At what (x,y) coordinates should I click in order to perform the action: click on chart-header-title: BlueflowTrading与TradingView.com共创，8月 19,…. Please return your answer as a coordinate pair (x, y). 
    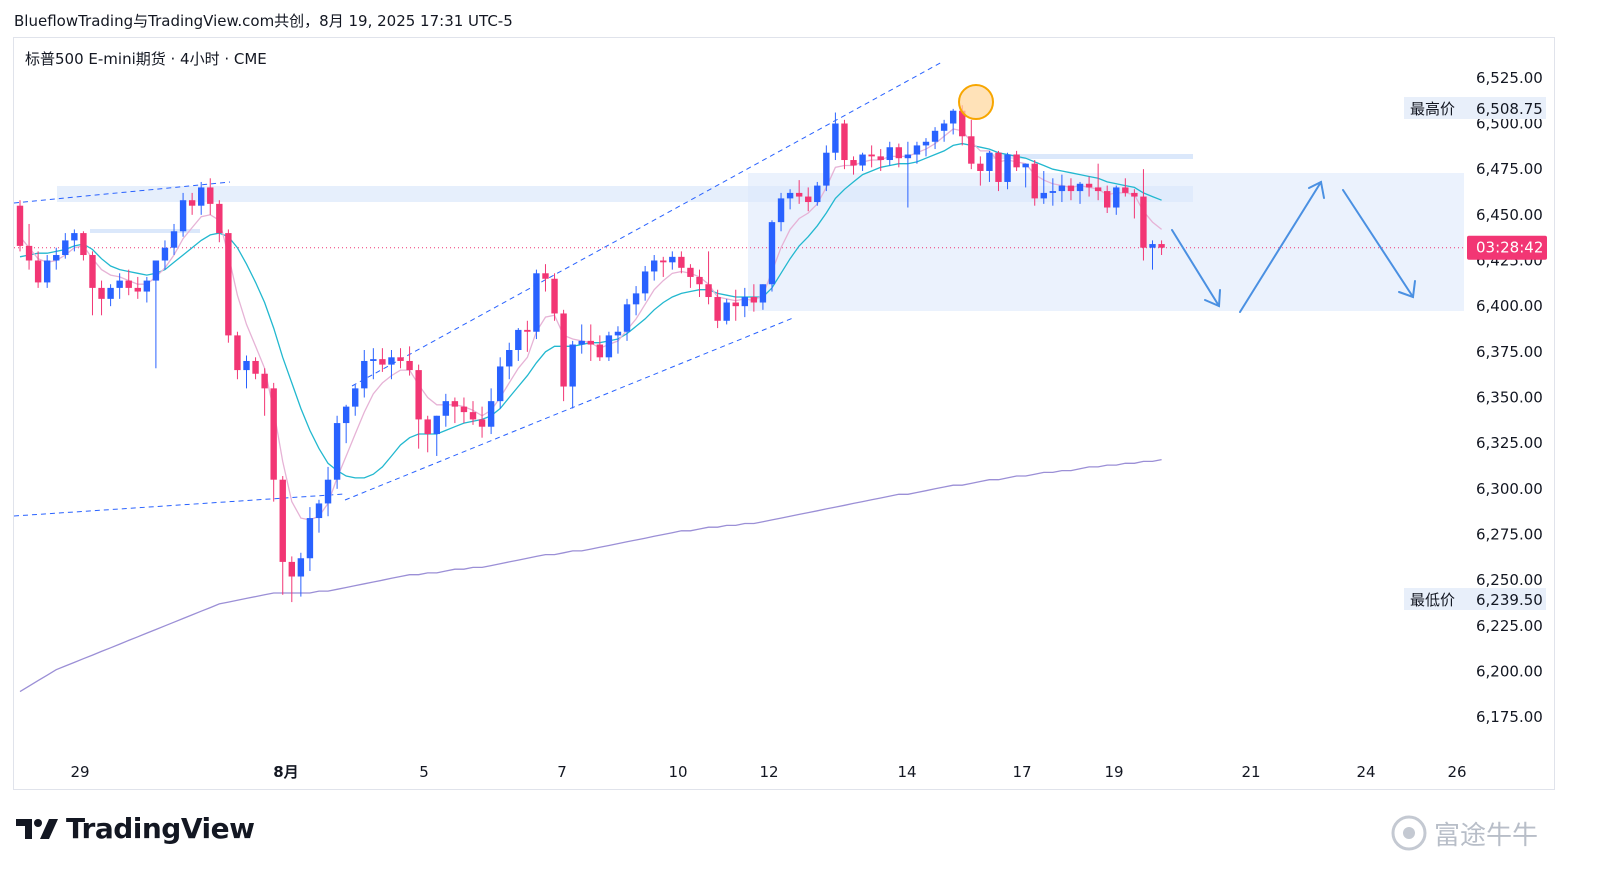
    Looking at the image, I should click on (263, 21).